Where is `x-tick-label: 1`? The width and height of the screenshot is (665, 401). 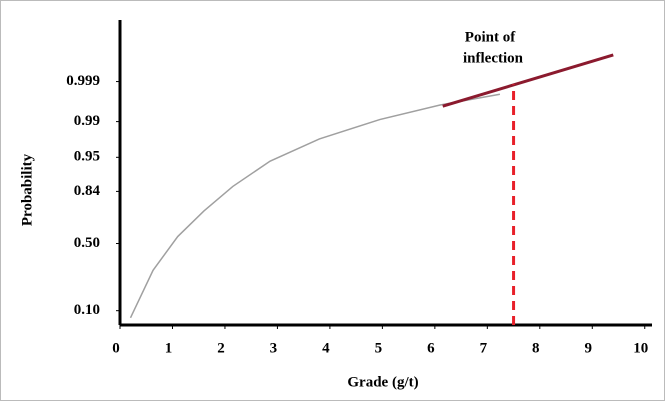
x-tick-label: 1 is located at coordinates (169, 348).